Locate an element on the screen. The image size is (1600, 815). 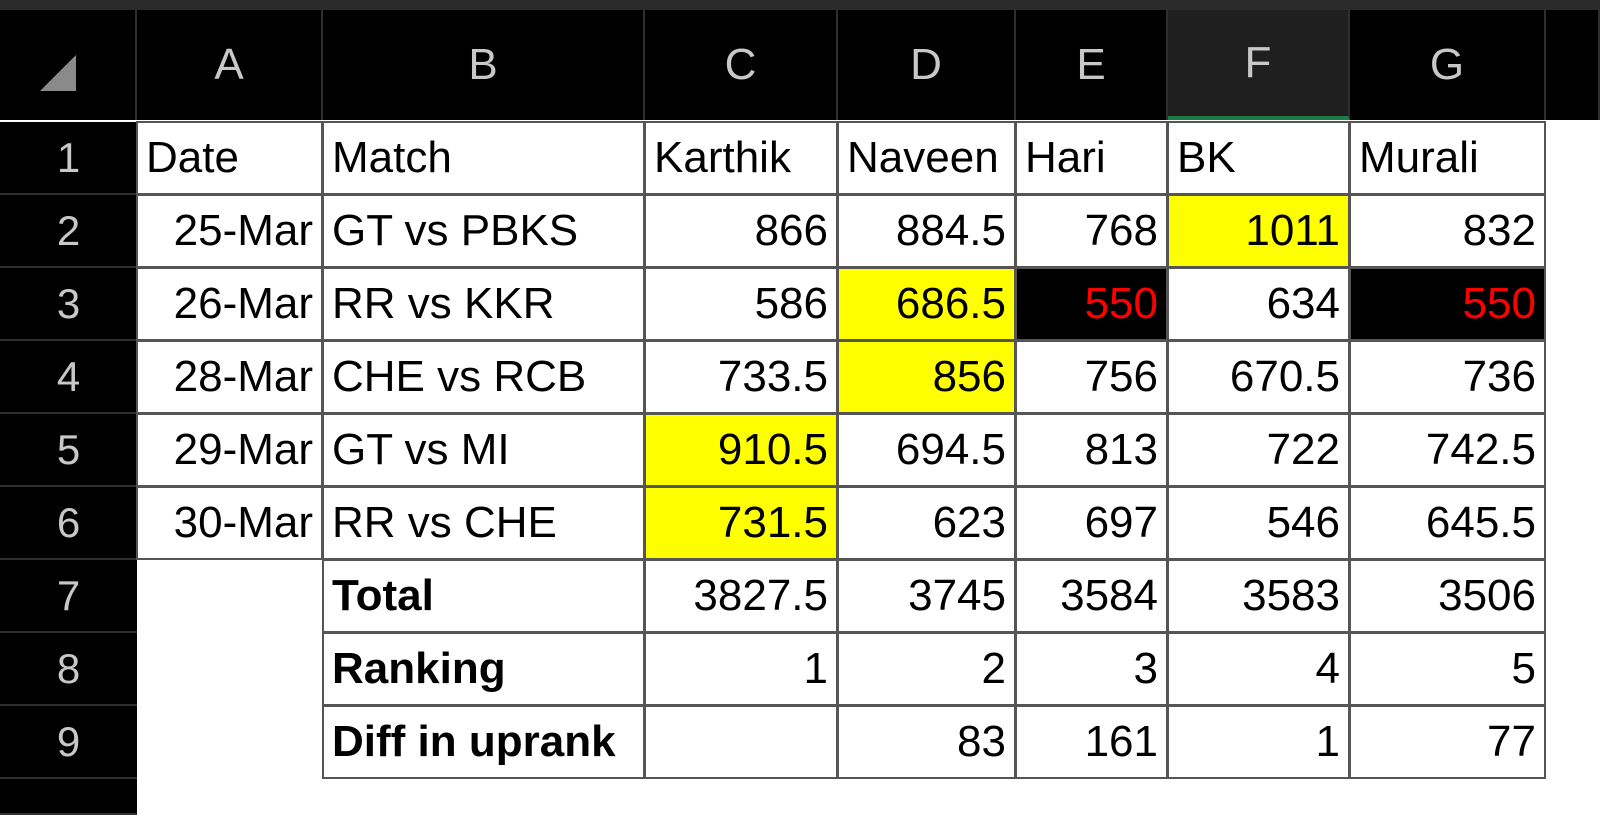
cell-c5: 910.5 is located at coordinates (741, 450).